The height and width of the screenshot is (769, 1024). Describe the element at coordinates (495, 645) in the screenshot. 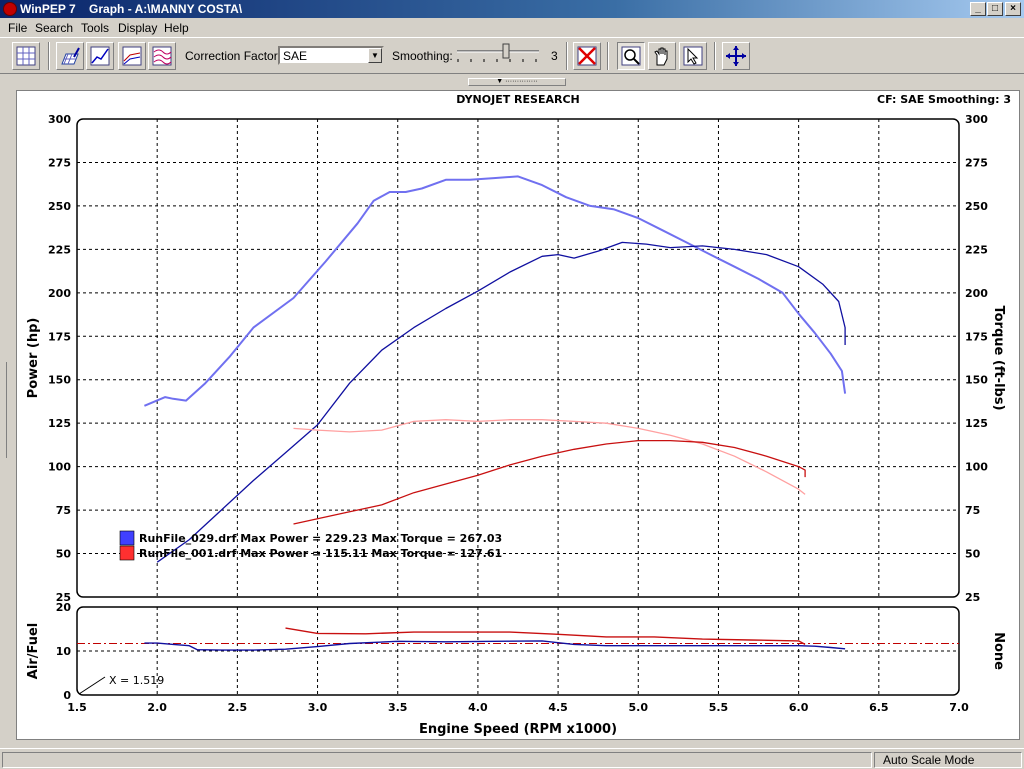

I see `airfuel-line-runfile029drf` at that location.